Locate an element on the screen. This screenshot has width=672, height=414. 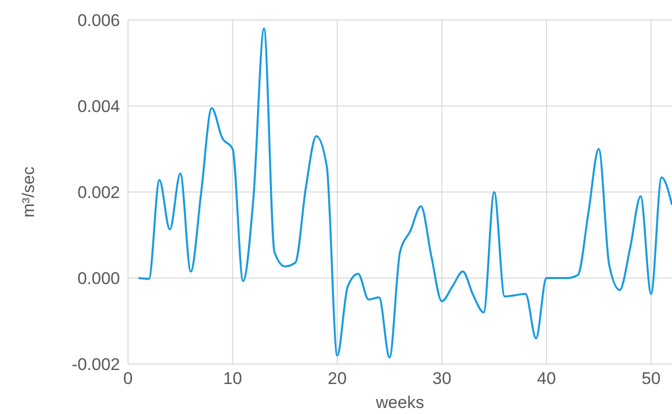
y-tick-label: 0.002 is located at coordinates (98, 192).